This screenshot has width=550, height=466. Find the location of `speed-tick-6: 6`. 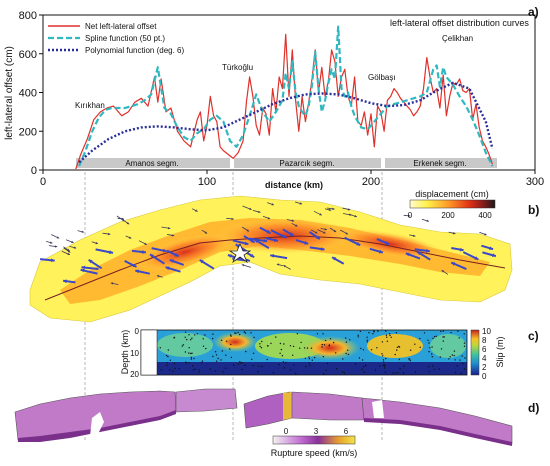

speed-tick-6: 6 is located at coordinates (346, 431).